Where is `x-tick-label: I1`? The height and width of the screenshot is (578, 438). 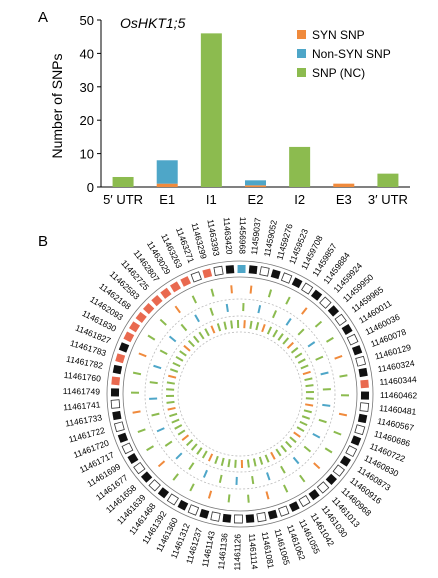
x-tick-label: I1 is located at coordinates (211, 199).